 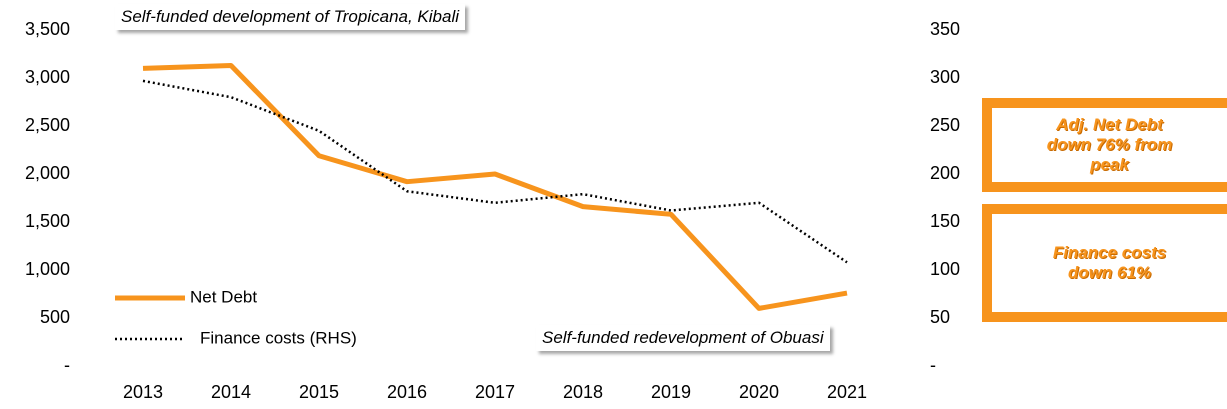 What do you see at coordinates (847, 392) in the screenshot?
I see `x-tick-label: 2021` at bounding box center [847, 392].